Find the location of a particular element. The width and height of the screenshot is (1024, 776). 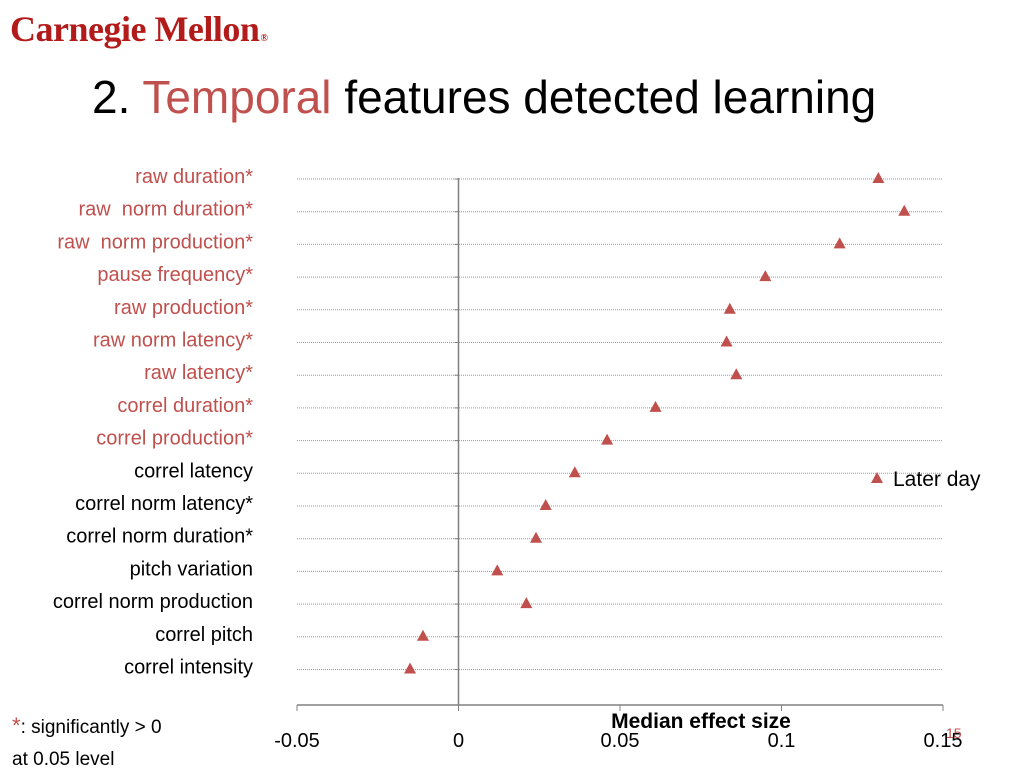

page-number: 15 is located at coordinates (954, 733).